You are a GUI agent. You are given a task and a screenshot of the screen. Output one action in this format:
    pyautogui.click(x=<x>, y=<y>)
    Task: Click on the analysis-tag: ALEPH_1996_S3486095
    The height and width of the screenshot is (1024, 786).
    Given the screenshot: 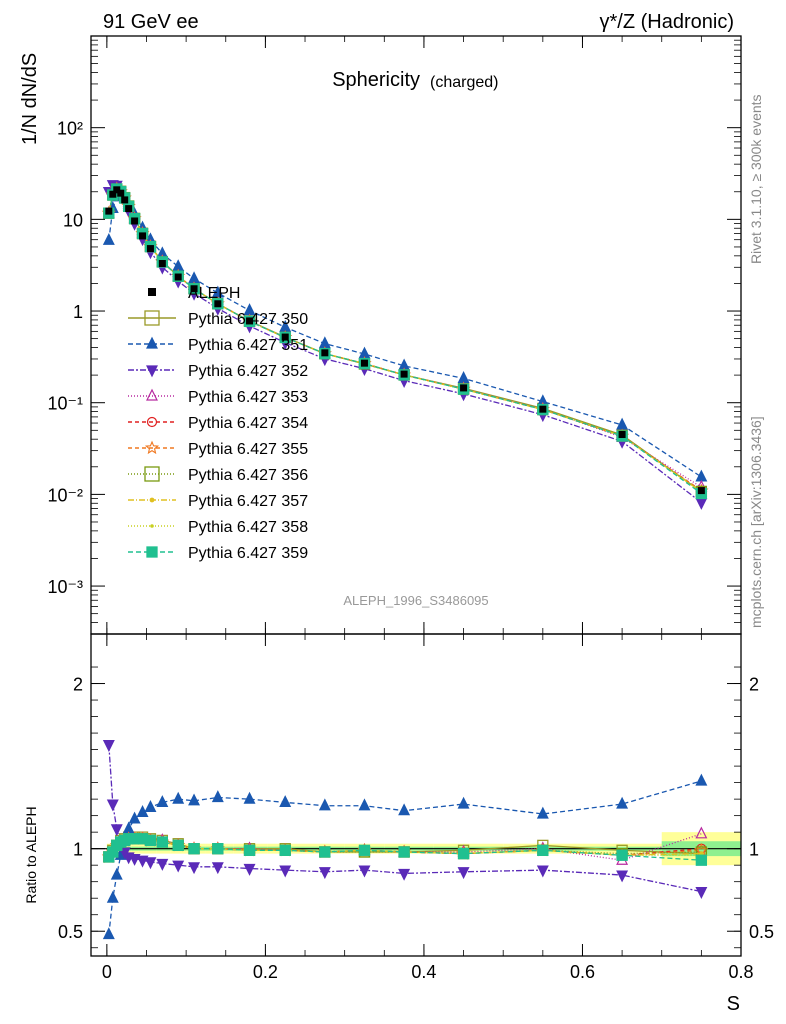 What is the action you would take?
    pyautogui.click(x=415, y=600)
    